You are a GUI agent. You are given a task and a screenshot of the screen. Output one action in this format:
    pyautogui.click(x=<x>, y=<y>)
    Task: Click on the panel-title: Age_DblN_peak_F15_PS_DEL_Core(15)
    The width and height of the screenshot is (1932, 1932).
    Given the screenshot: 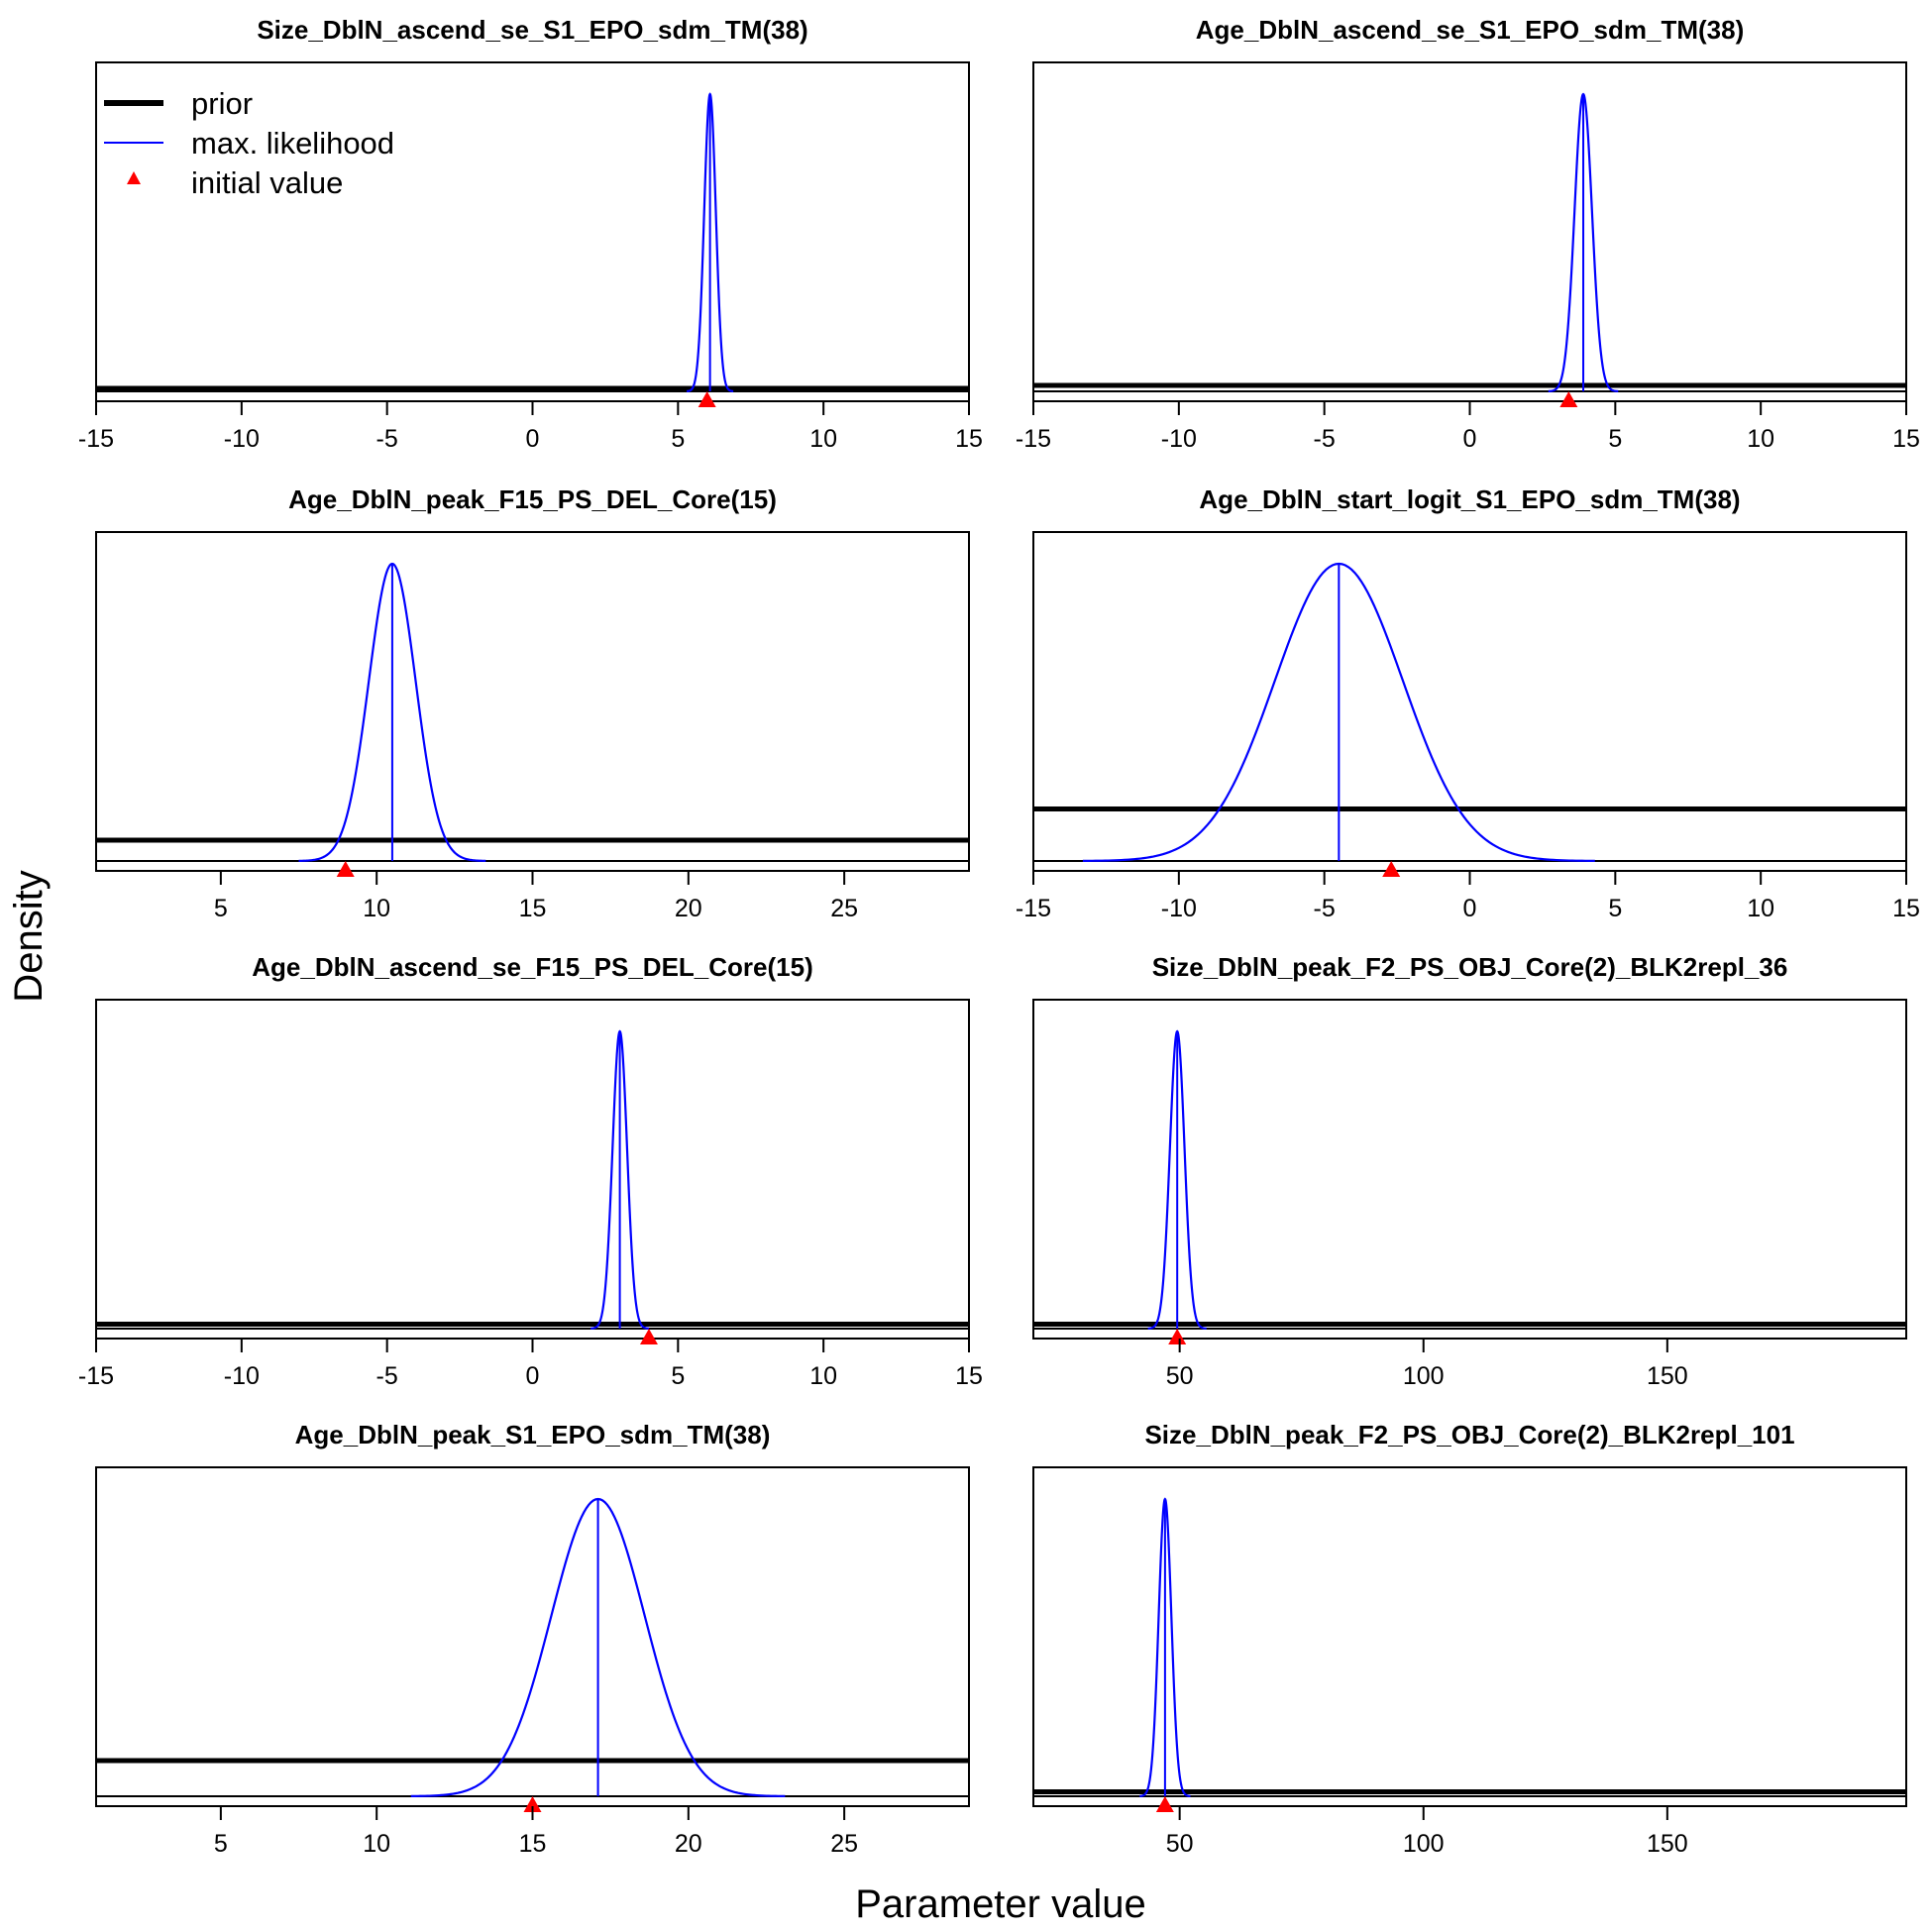 What is the action you would take?
    pyautogui.click(x=533, y=499)
    